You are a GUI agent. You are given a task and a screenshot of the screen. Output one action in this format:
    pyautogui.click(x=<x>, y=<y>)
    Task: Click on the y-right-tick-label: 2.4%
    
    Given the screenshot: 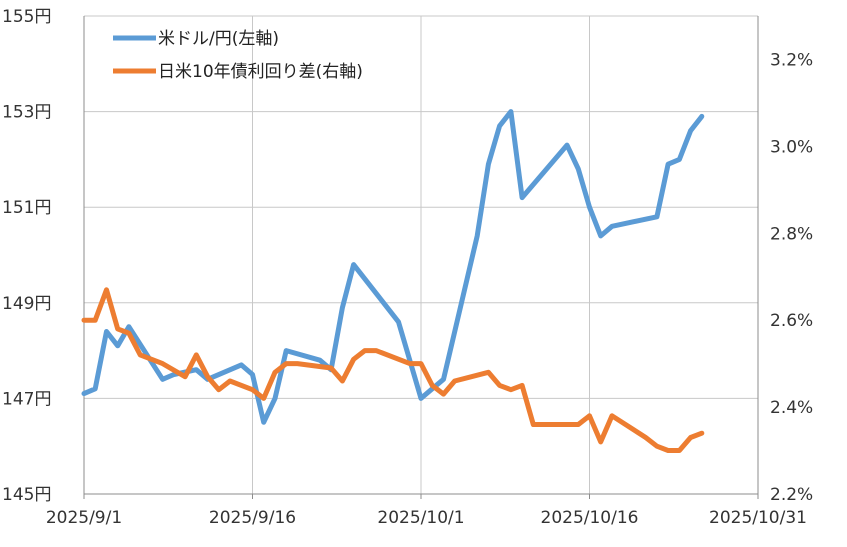 What is the action you would take?
    pyautogui.click(x=791, y=408)
    